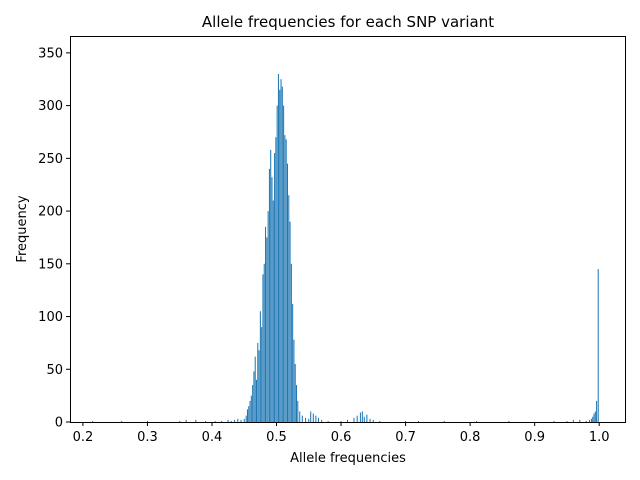 Image resolution: width=640 pixels, height=480 pixels. I want to click on x-axis-label: Allele frequencies, so click(348, 458).